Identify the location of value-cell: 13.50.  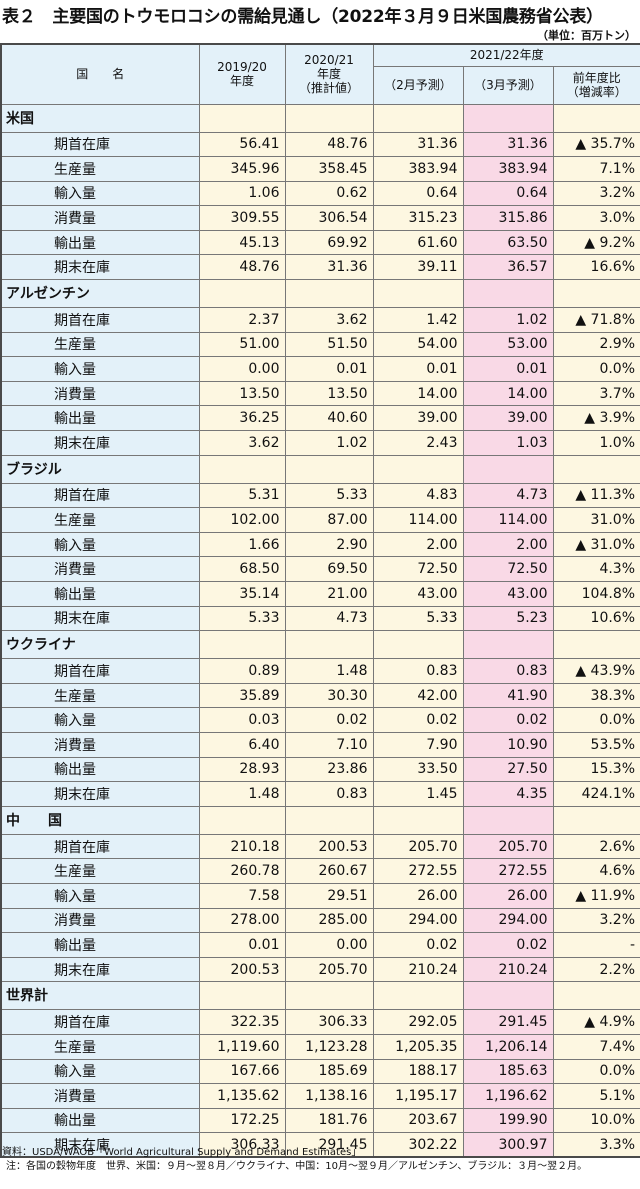
(329, 393).